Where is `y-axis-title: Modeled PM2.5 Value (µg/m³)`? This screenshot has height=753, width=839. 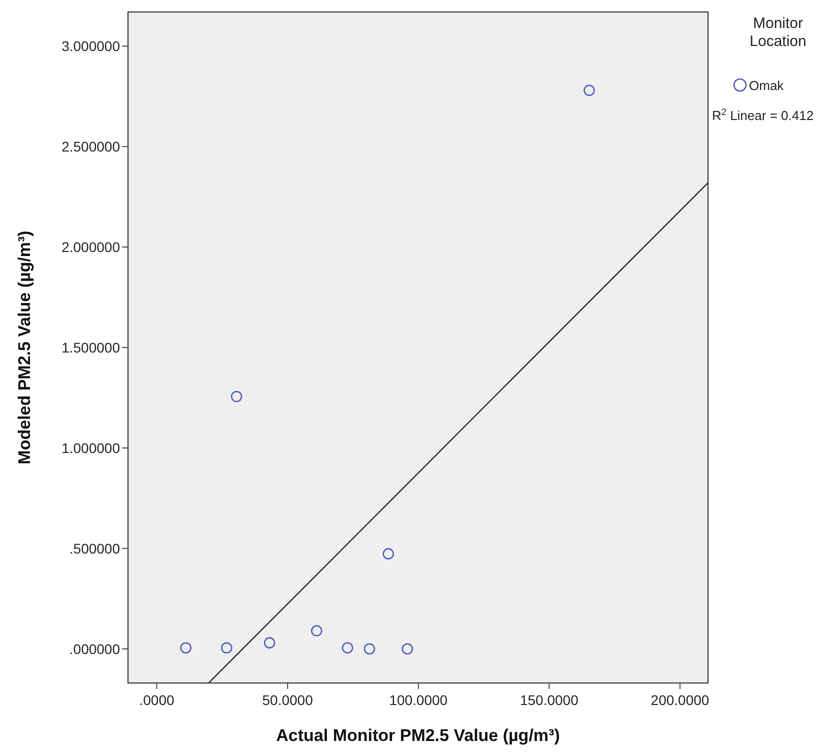
y-axis-title: Modeled PM2.5 Value (µg/m³) is located at coordinates (24, 347).